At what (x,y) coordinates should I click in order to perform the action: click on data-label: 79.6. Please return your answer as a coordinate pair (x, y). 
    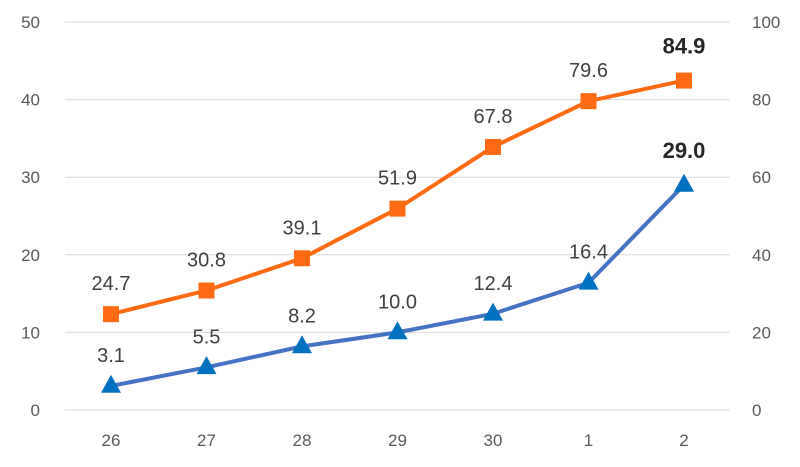
    Looking at the image, I should click on (588, 71).